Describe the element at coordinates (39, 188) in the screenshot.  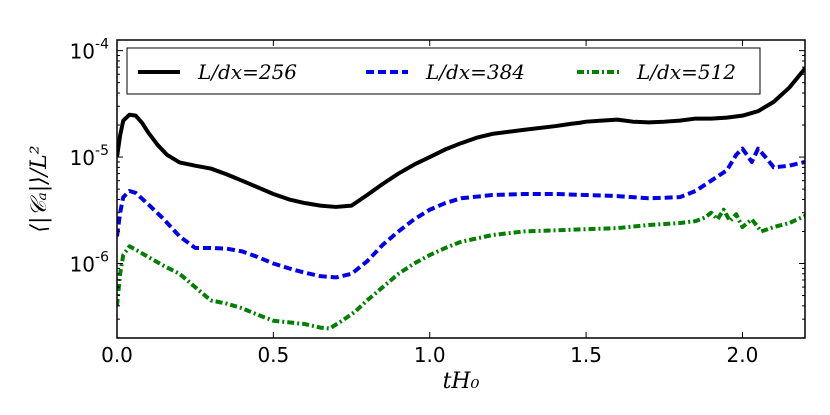
I see `y-axis-label: ⟨|𝒞ₐ|⟩/L²` at that location.